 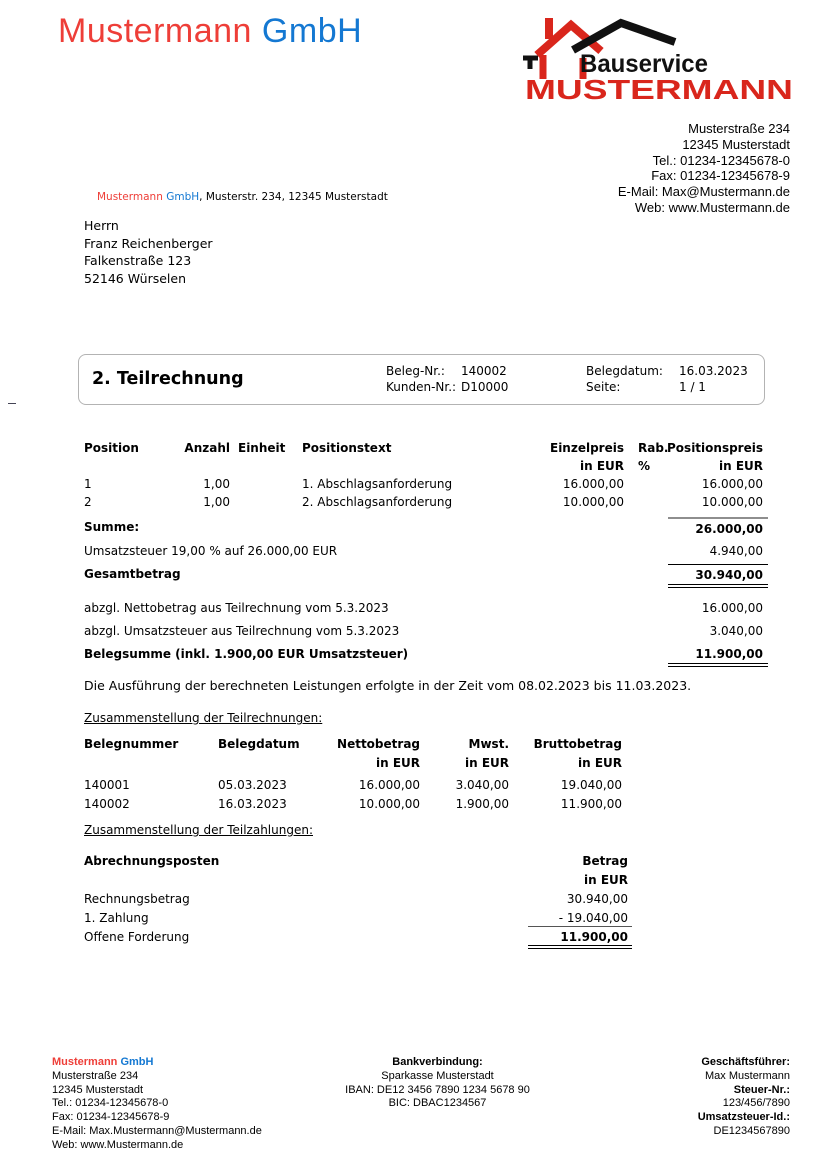 I want to click on ustid-label: Umsatzsteuer-Id.:, so click(x=743, y=1117).